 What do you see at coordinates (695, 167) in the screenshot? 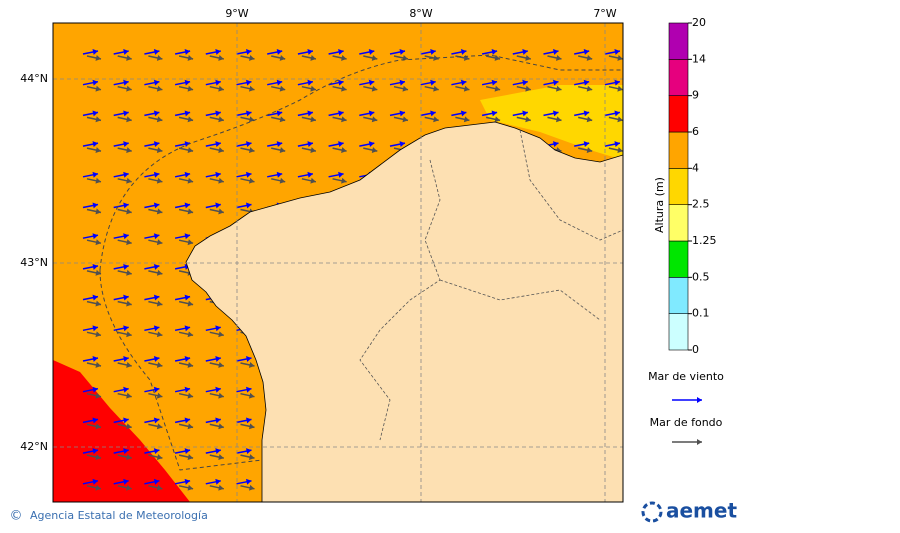
I see `colorbar-tick-label: 4` at bounding box center [695, 167].